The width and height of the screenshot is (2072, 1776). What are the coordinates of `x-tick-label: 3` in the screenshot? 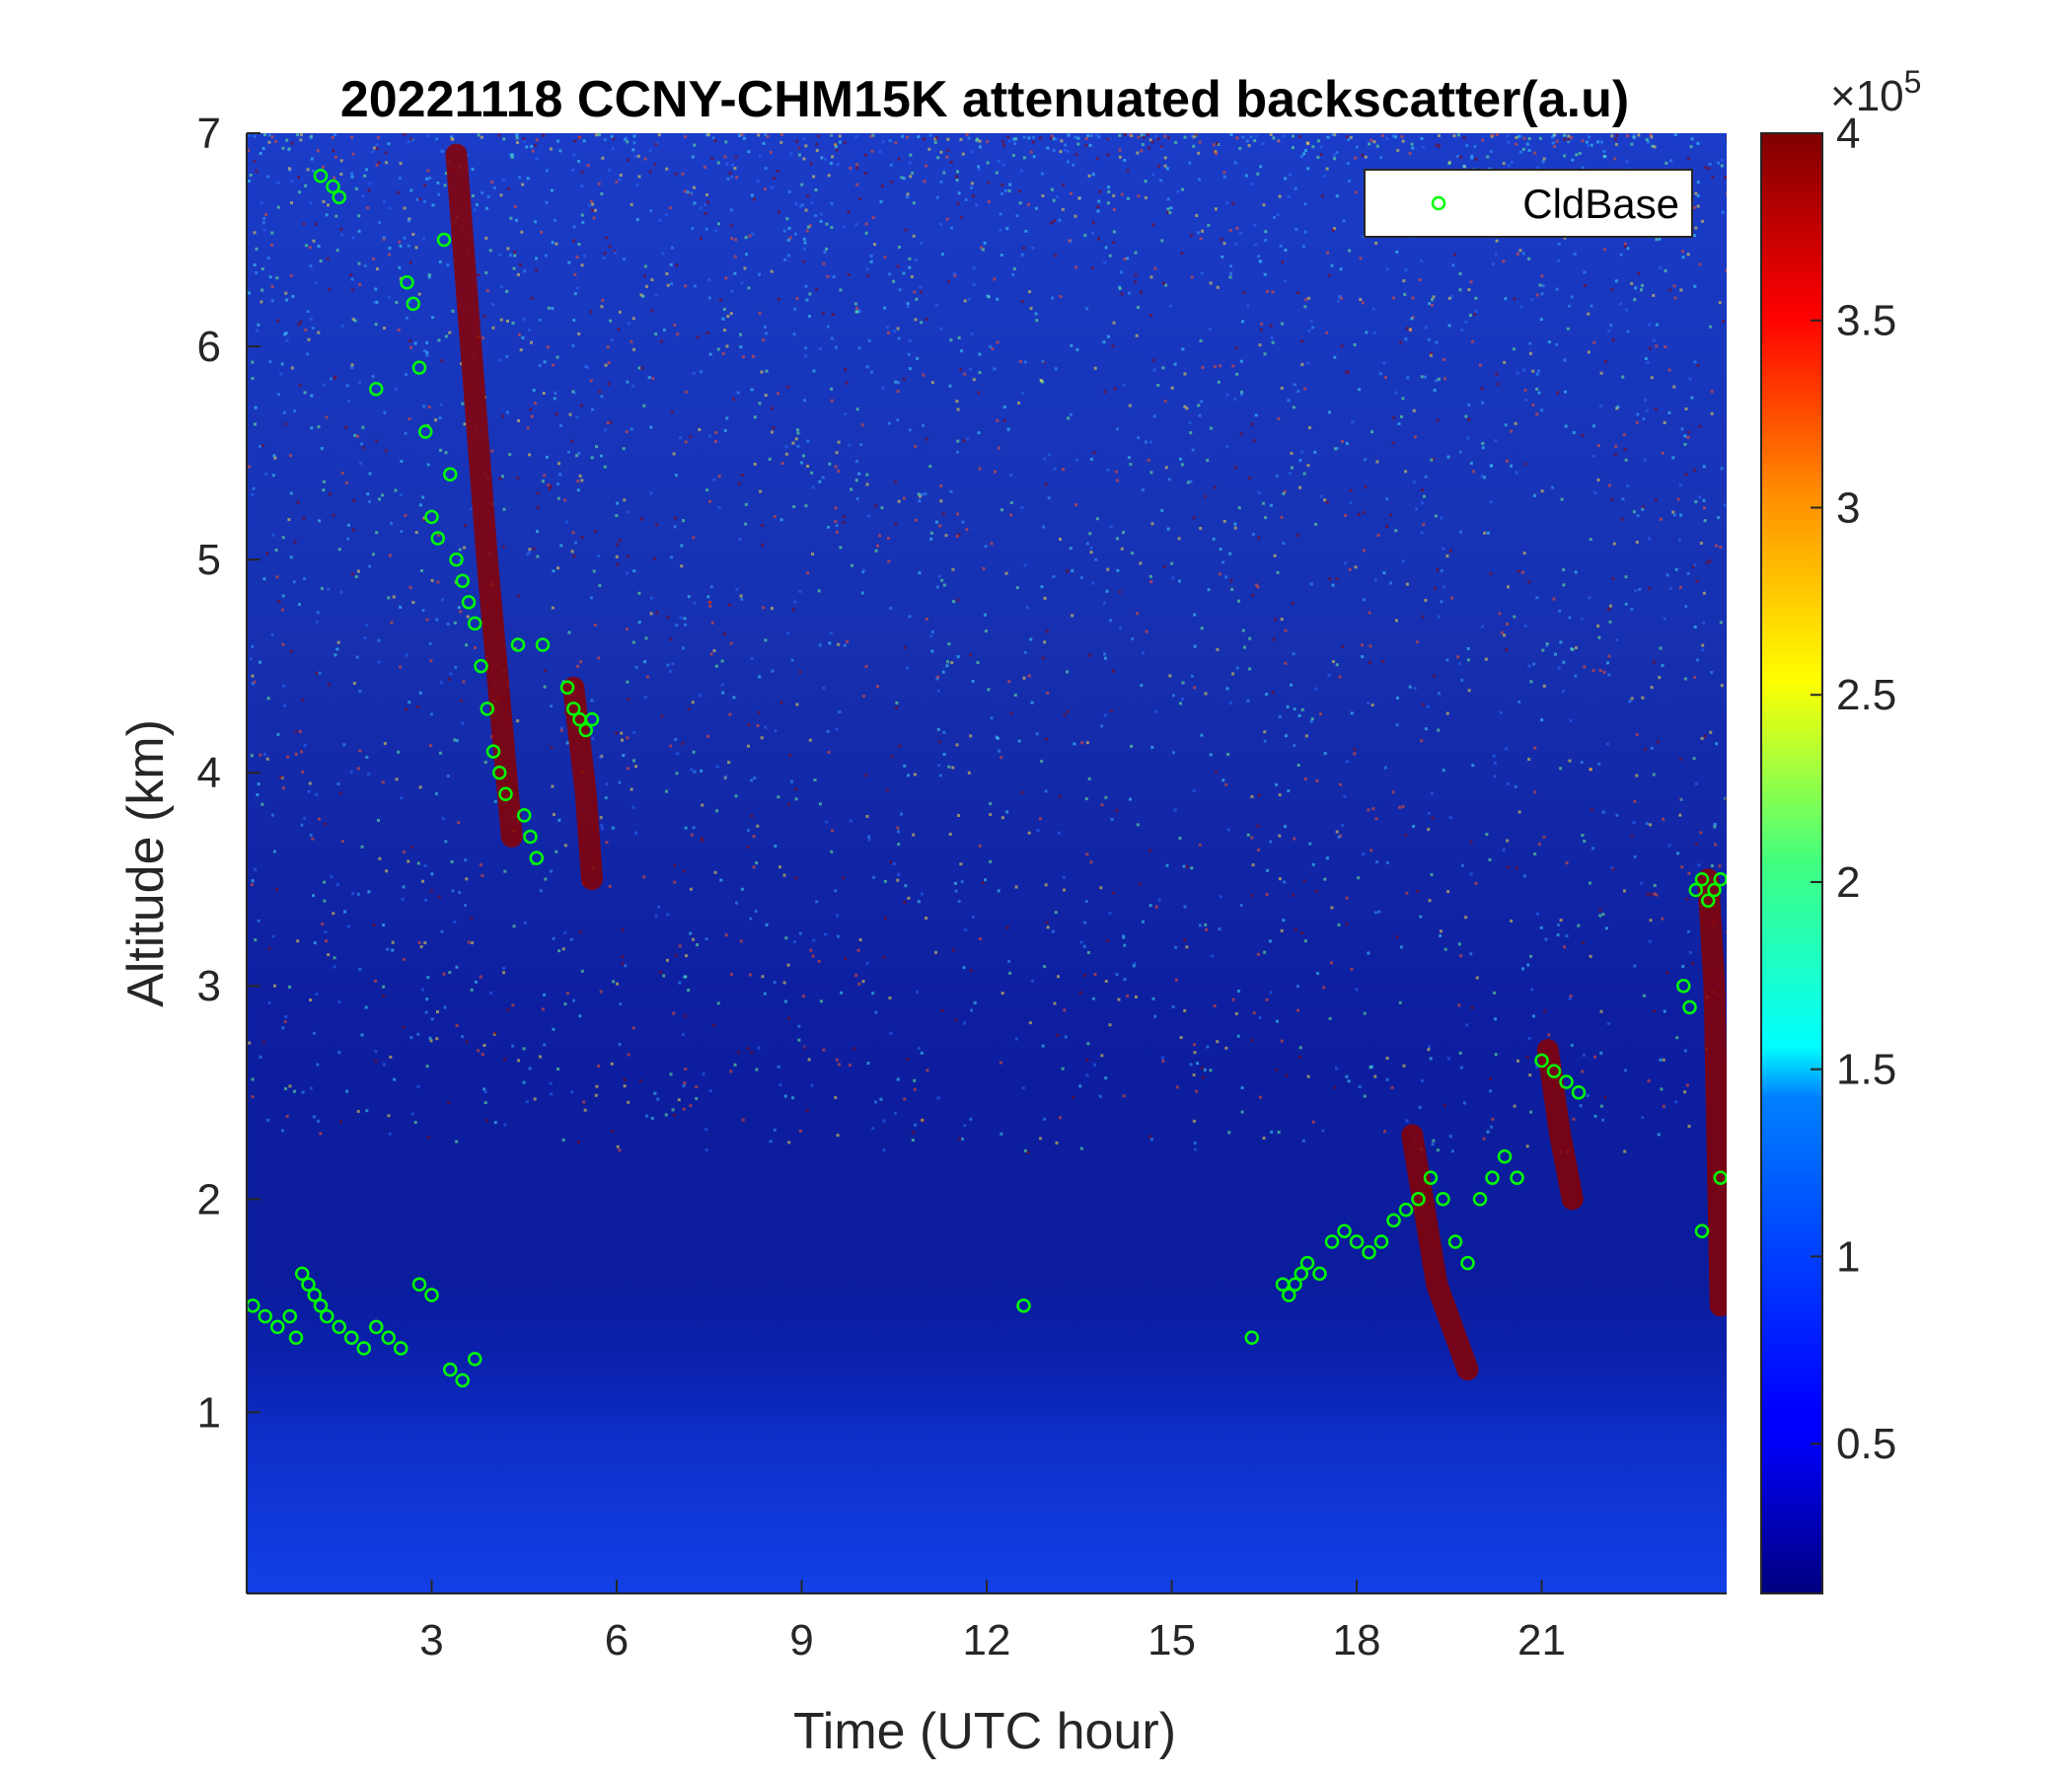 It's located at (431, 1640).